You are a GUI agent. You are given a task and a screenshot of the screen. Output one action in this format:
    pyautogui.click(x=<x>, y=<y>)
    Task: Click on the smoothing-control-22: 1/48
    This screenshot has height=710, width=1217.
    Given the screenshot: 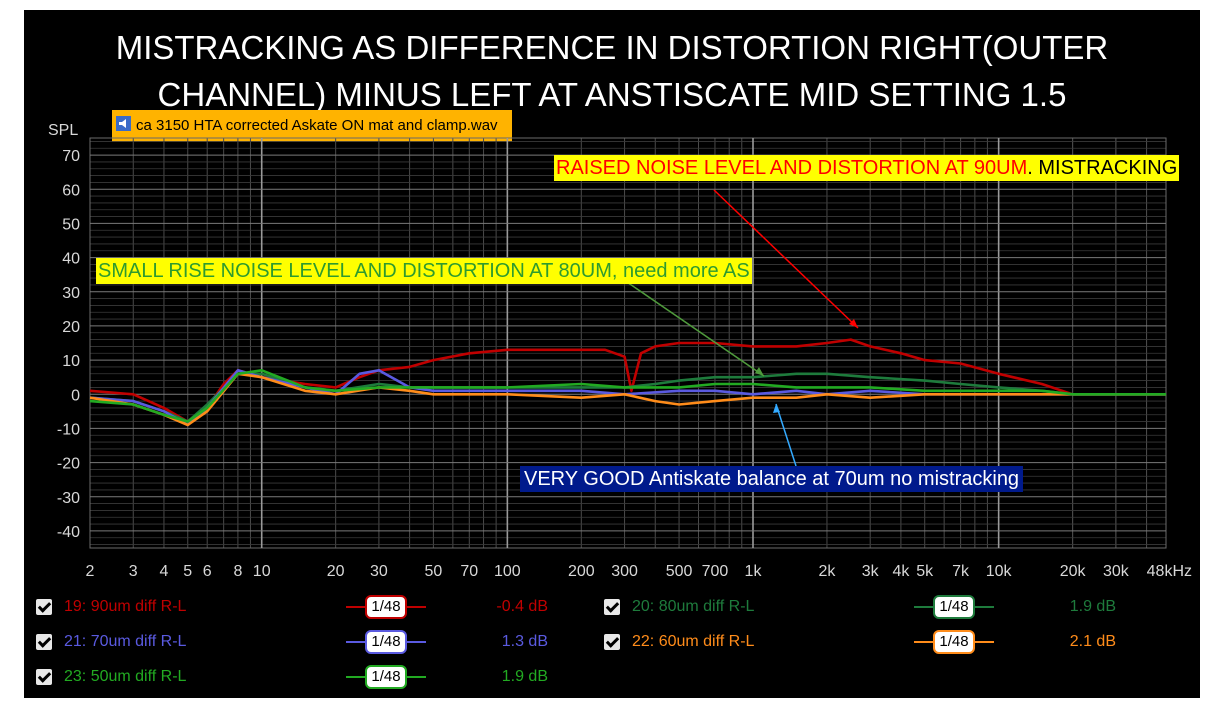 What is the action you would take?
    pyautogui.click(x=954, y=642)
    